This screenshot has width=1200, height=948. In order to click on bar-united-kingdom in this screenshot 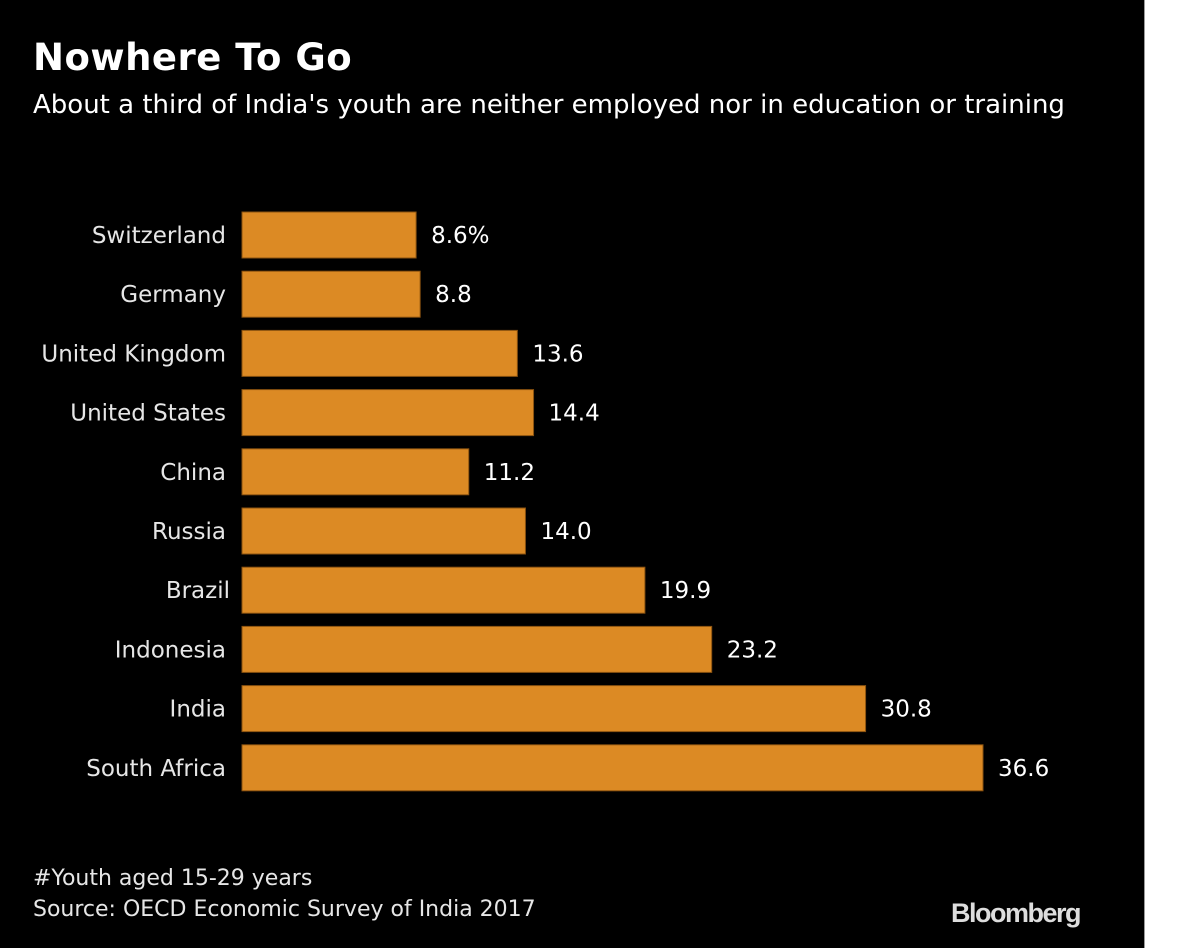, I will do `click(379, 353)`.